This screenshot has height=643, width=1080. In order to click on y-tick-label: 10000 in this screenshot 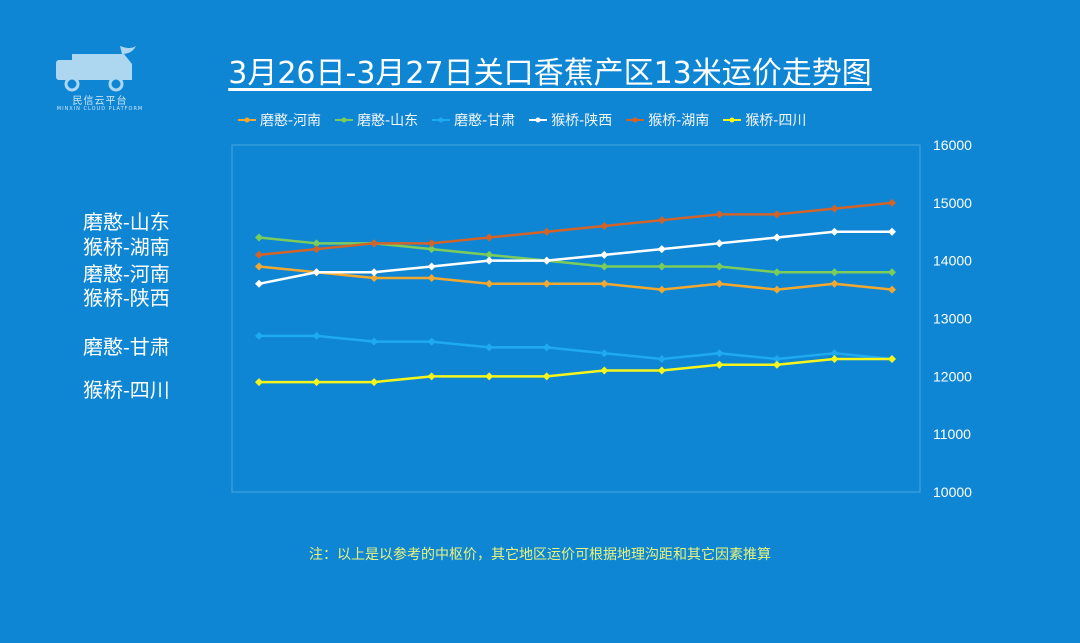, I will do `click(952, 492)`.